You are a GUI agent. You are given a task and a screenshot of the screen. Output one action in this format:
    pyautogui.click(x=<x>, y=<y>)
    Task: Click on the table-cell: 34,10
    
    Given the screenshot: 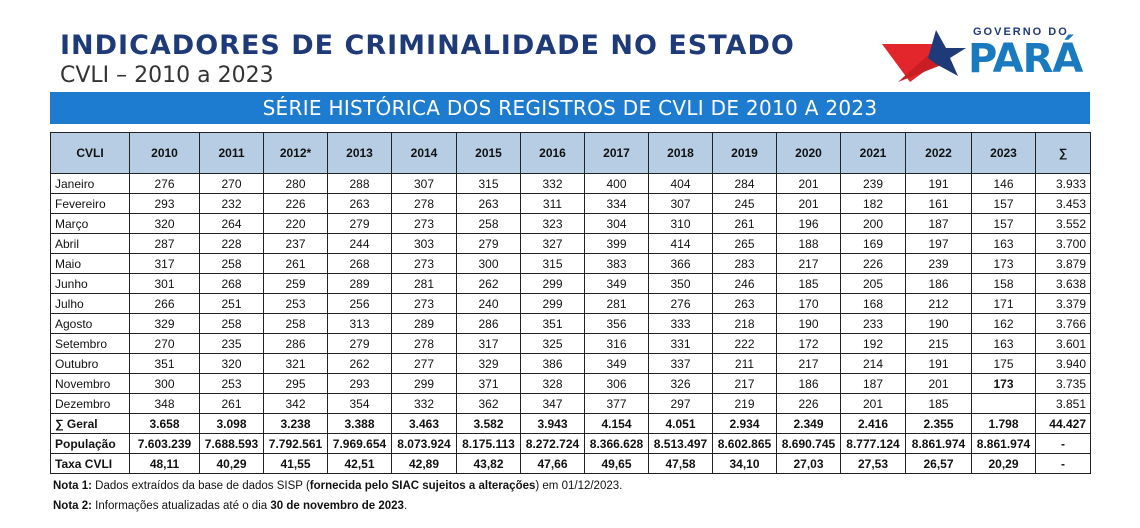 What is the action you would take?
    pyautogui.click(x=744, y=463)
    